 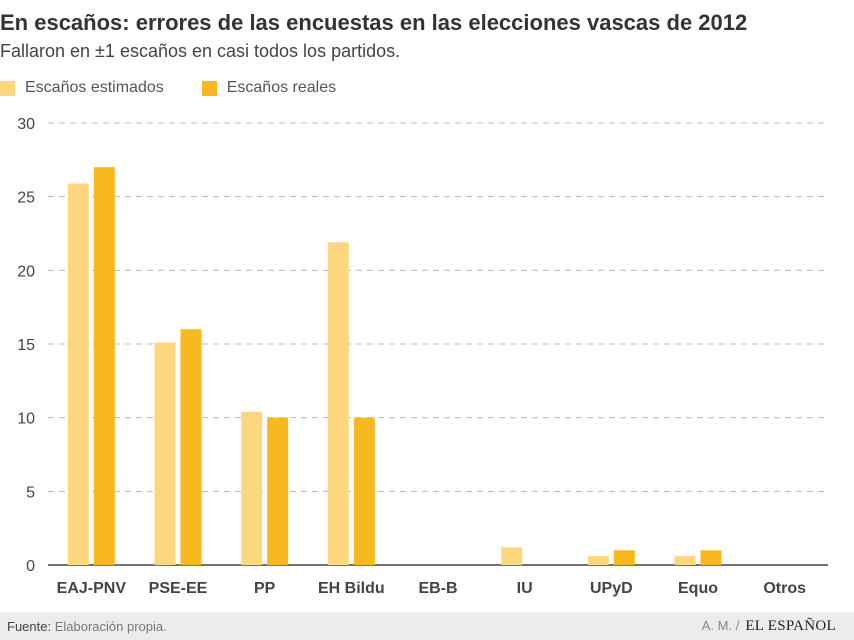 I want to click on source-label: Fuente:, so click(x=29, y=626).